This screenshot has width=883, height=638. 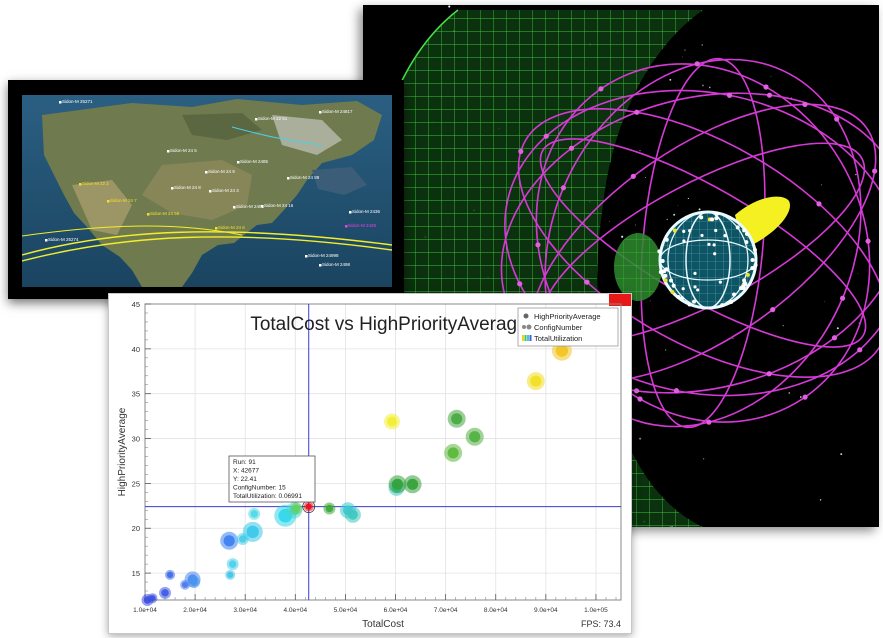 What do you see at coordinates (183, 150) in the screenshot?
I see `map-label: Sidon-M 24 5` at bounding box center [183, 150].